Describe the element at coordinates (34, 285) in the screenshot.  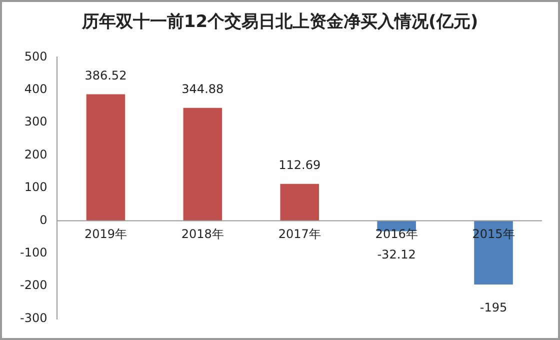
I see `y-tick-label: -200` at that location.